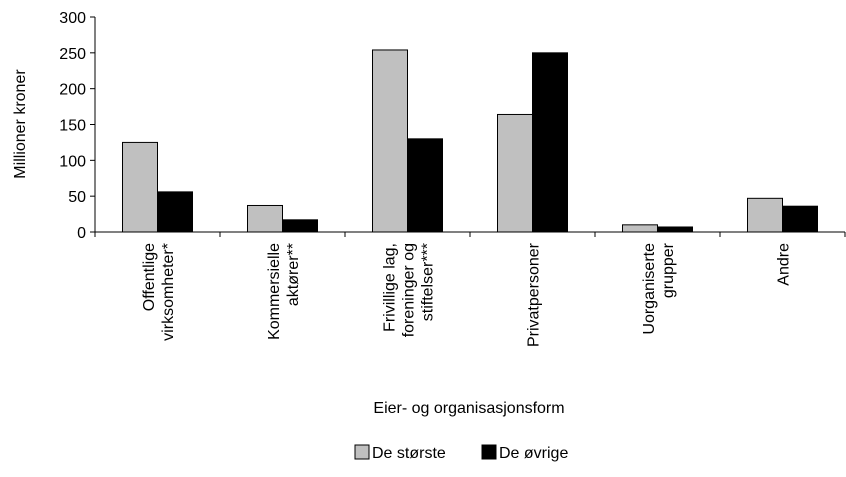 The image size is (846, 477). Describe the element at coordinates (293, 274) in the screenshot. I see `category-label-line: aktører**` at that location.